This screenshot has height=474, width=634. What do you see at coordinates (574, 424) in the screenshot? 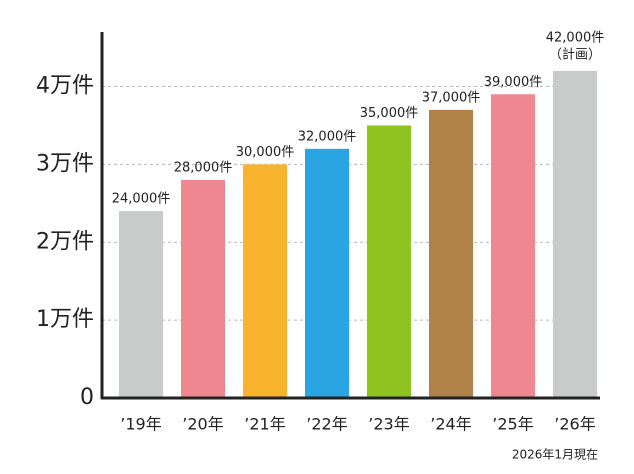
I see `x-tick-label: ’26年` at bounding box center [574, 424].